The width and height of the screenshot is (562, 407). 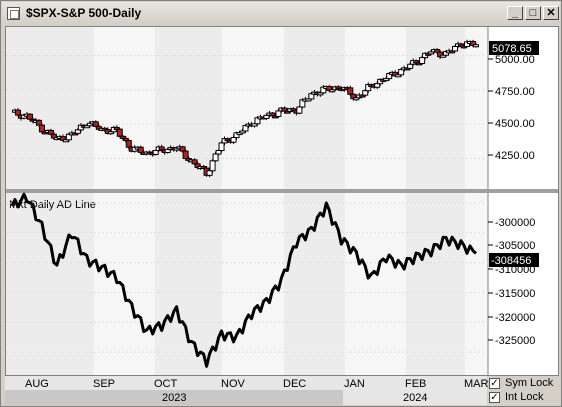 What do you see at coordinates (524, 397) in the screenshot?
I see `int-lock-label: Int Lock` at bounding box center [524, 397].